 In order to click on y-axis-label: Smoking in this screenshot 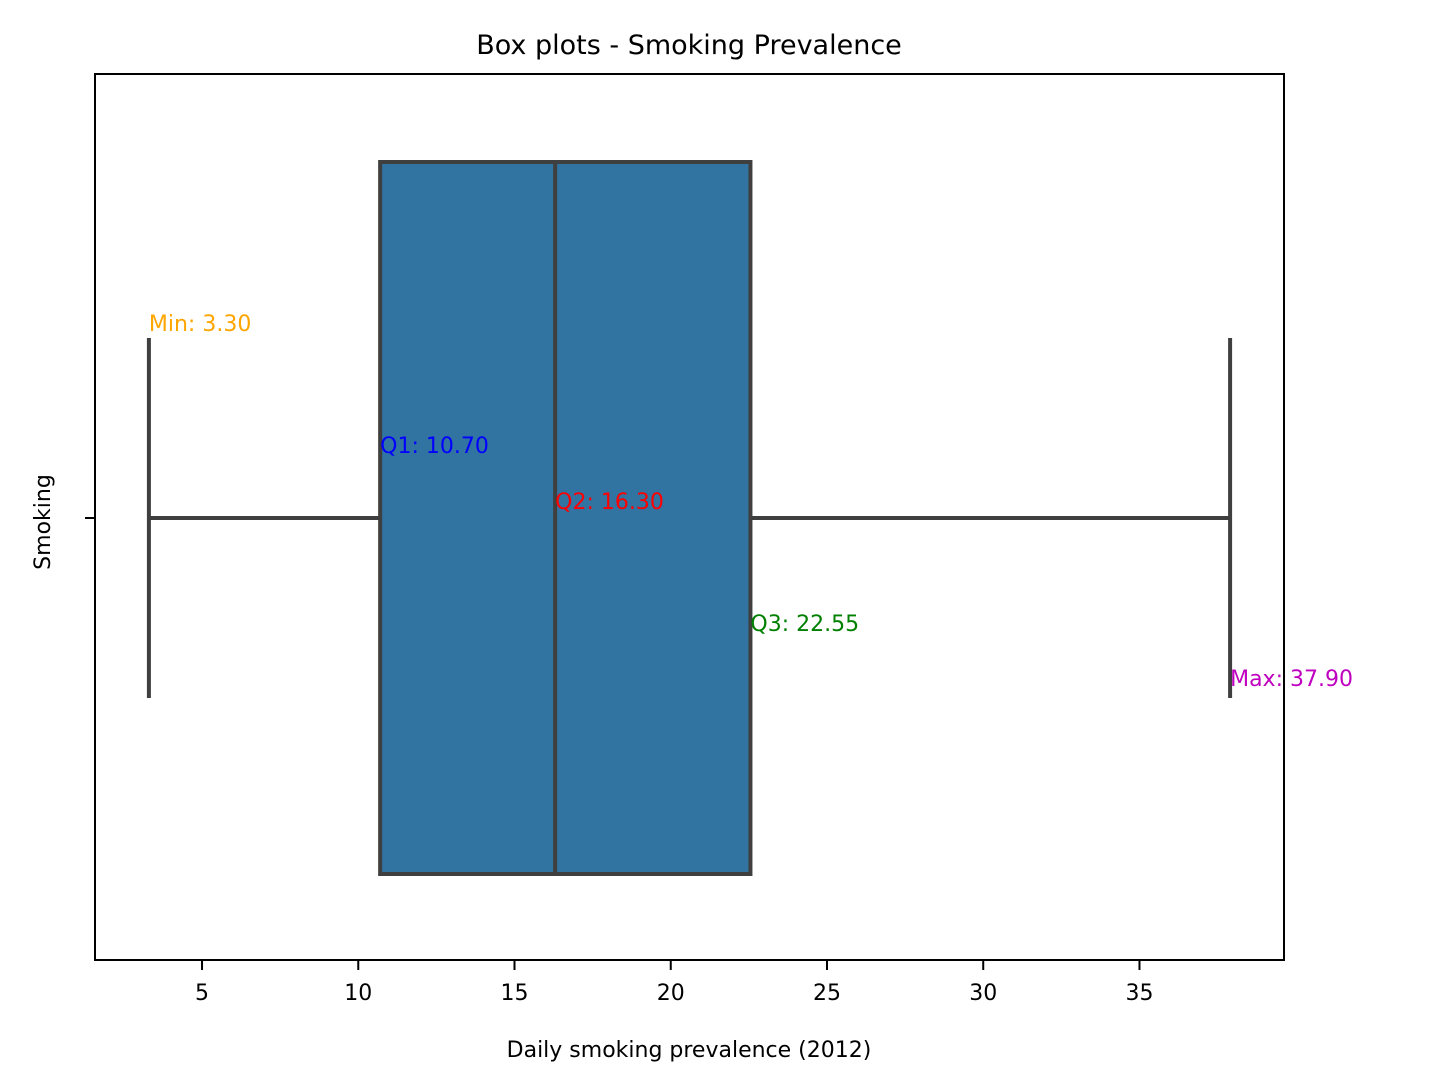, I will do `click(43, 522)`.